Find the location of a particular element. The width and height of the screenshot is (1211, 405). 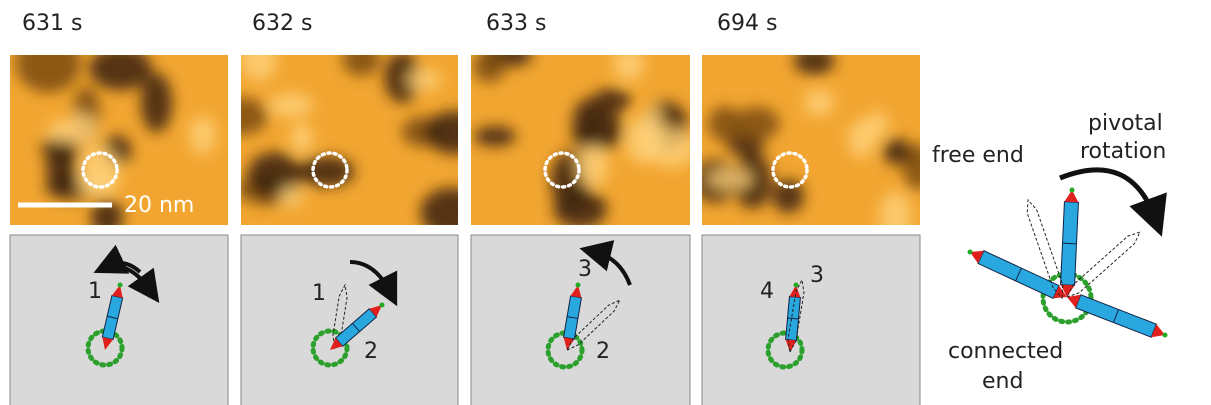

scale-bar-label: 20 nm is located at coordinates (159, 205).